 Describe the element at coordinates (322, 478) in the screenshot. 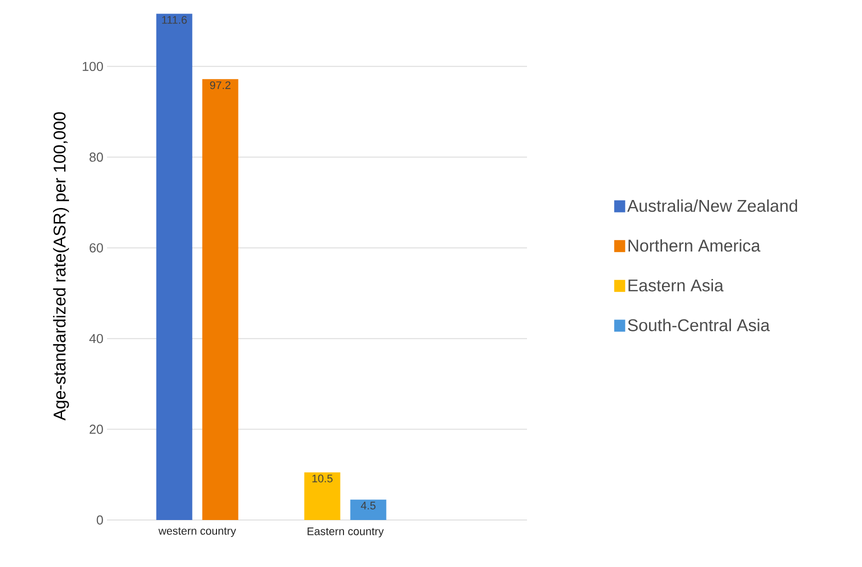

I see `data-label: 10.5` at that location.